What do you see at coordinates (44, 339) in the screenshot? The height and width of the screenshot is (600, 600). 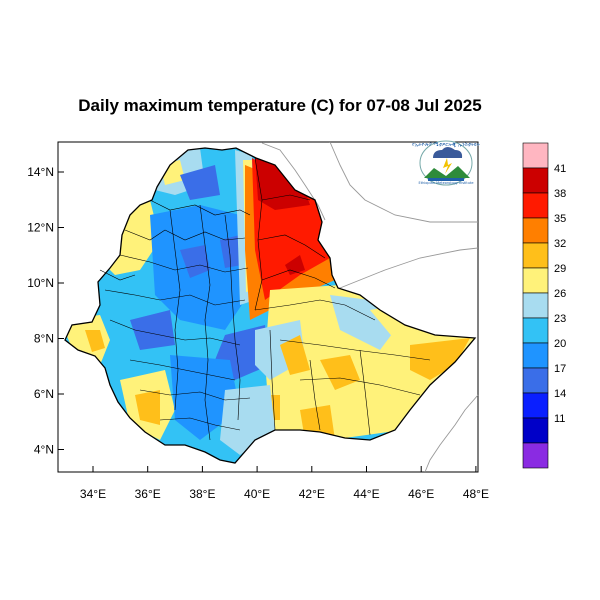 I see `y-tick-label: 8°N` at bounding box center [44, 339].